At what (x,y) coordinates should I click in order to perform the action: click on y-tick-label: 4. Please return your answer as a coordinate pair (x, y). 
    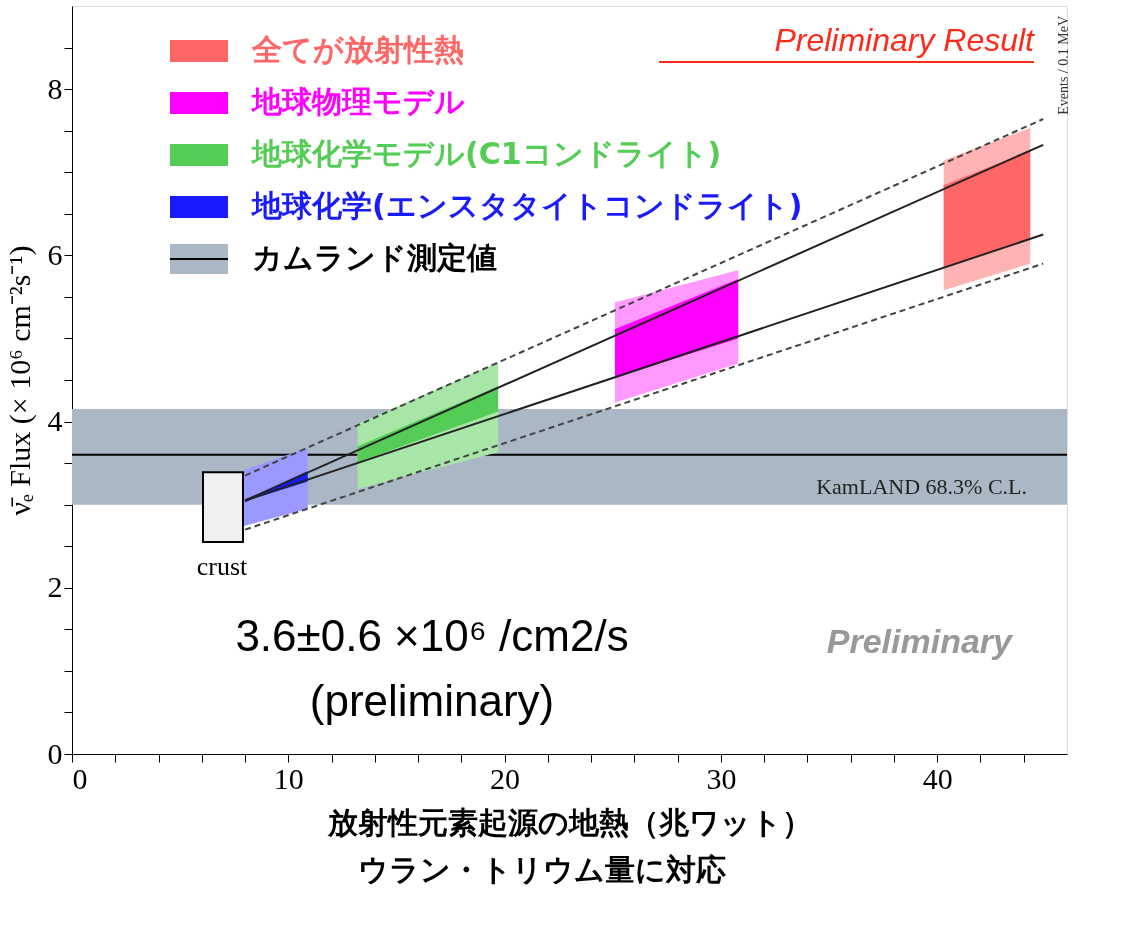
    Looking at the image, I should click on (55, 421).